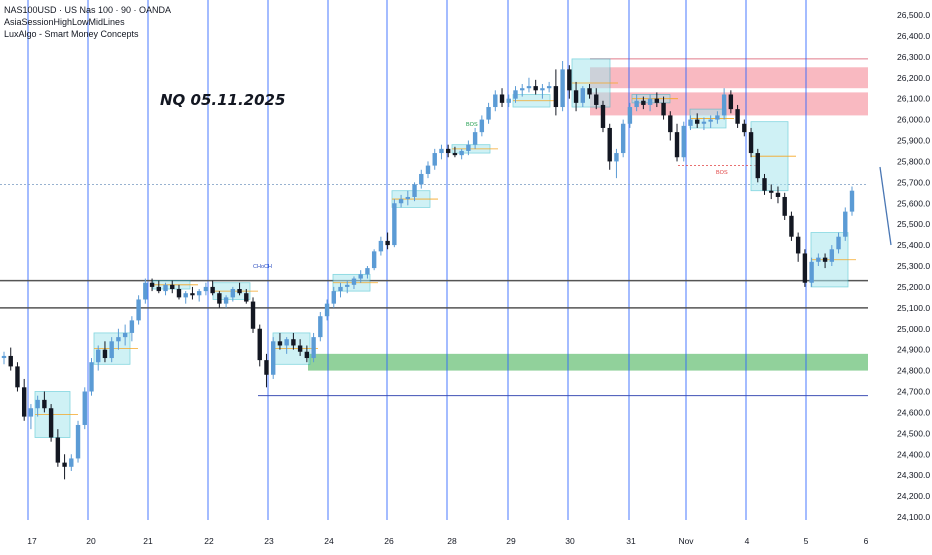 The height and width of the screenshot is (555, 932). I want to click on time-tick-label: 4, so click(747, 541).